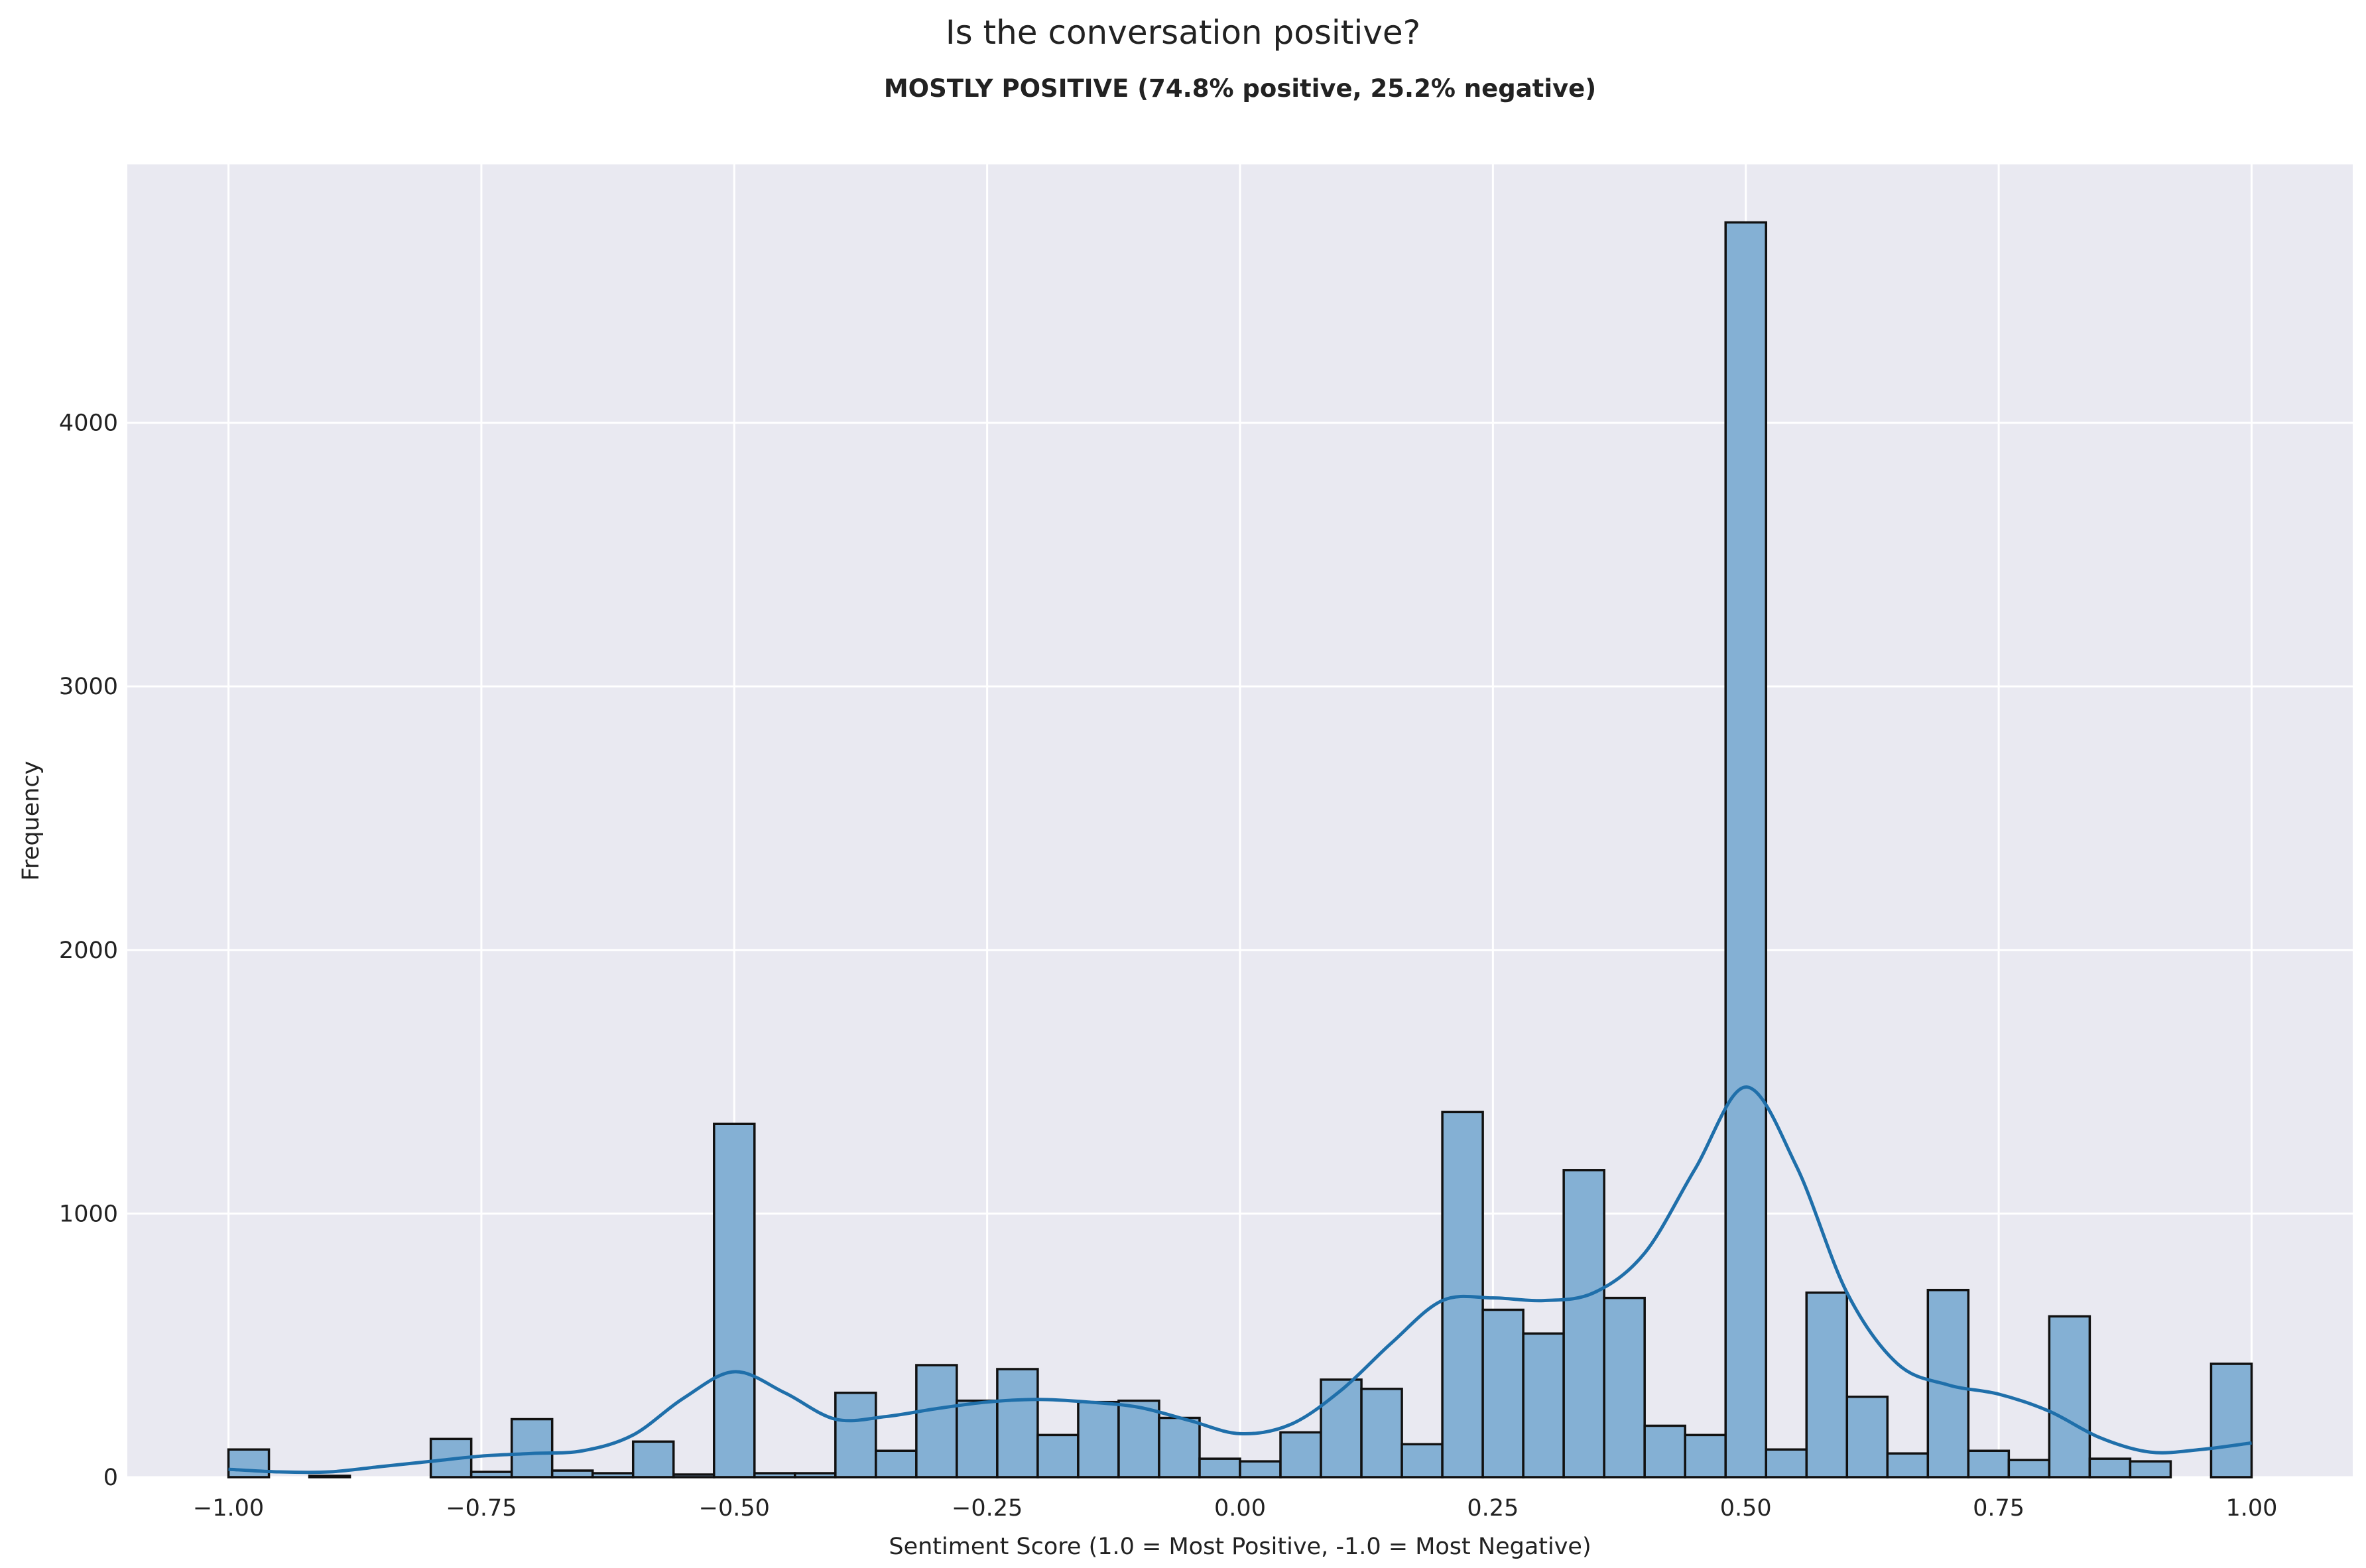 Image resolution: width=2366 pixels, height=1568 pixels. I want to click on y-tick-label: 0, so click(111, 1478).